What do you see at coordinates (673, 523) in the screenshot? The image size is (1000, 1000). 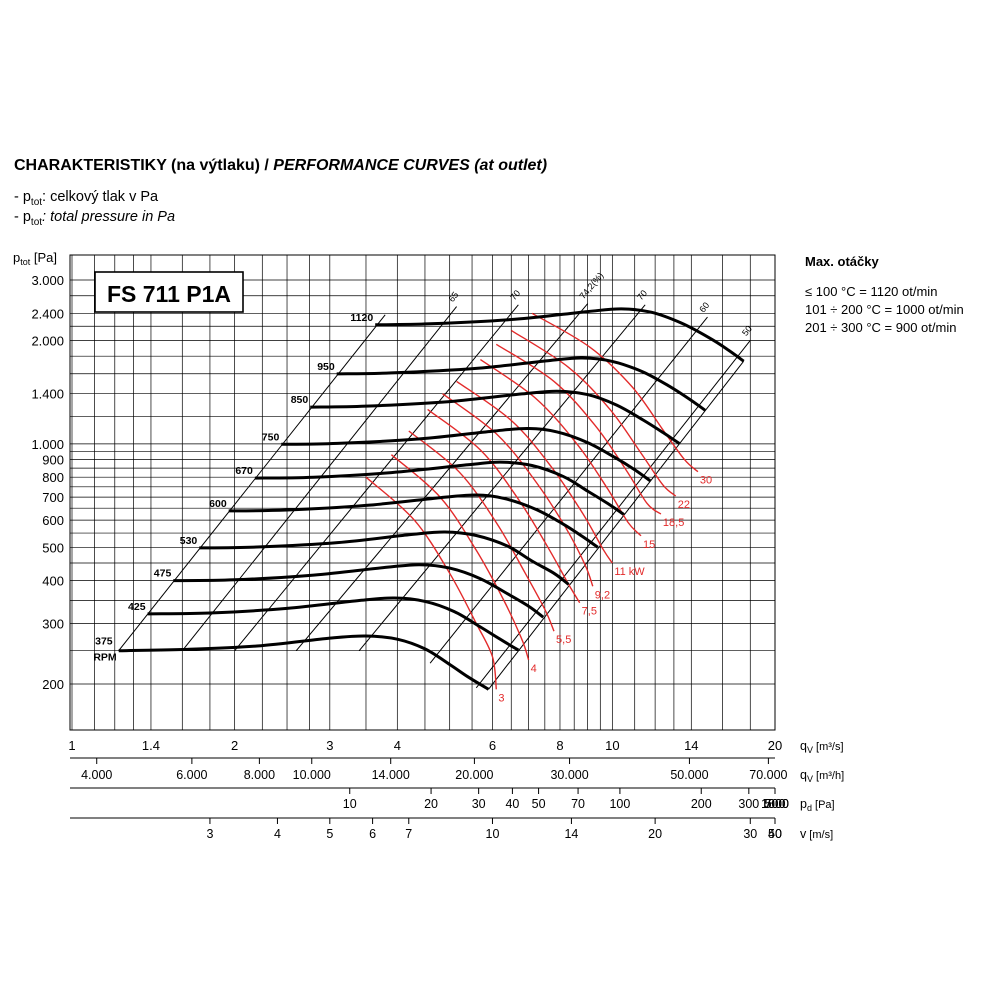 I see `power-curve-label: 18,5` at bounding box center [673, 523].